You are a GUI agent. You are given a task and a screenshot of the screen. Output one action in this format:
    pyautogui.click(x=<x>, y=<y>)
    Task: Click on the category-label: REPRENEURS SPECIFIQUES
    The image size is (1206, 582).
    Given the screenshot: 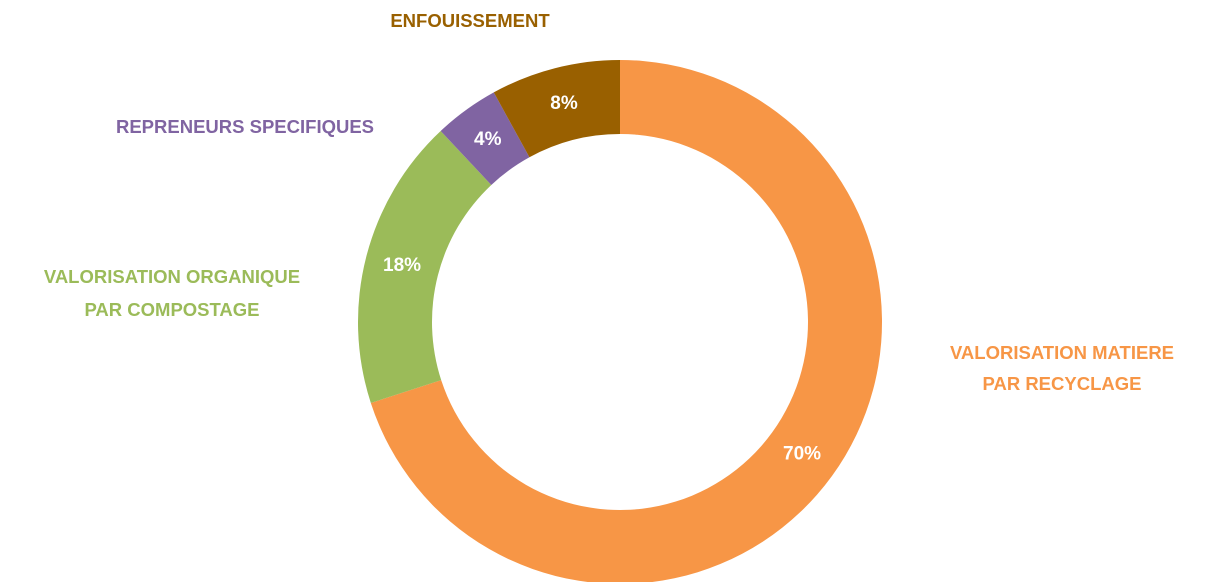 What is the action you would take?
    pyautogui.click(x=245, y=126)
    